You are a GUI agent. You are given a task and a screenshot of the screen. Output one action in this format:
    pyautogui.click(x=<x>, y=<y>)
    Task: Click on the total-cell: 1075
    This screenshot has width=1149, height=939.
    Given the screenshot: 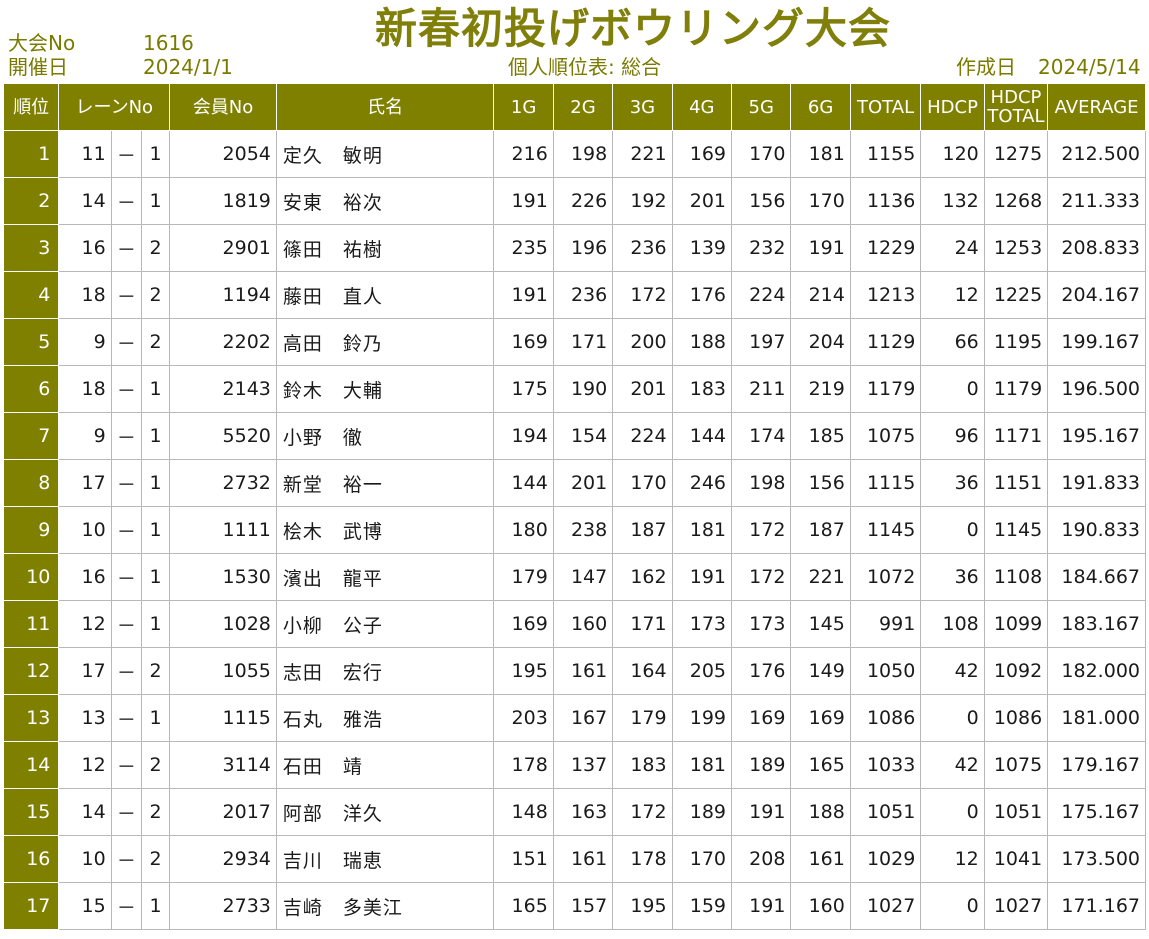 What is the action you would take?
    pyautogui.click(x=885, y=436)
    